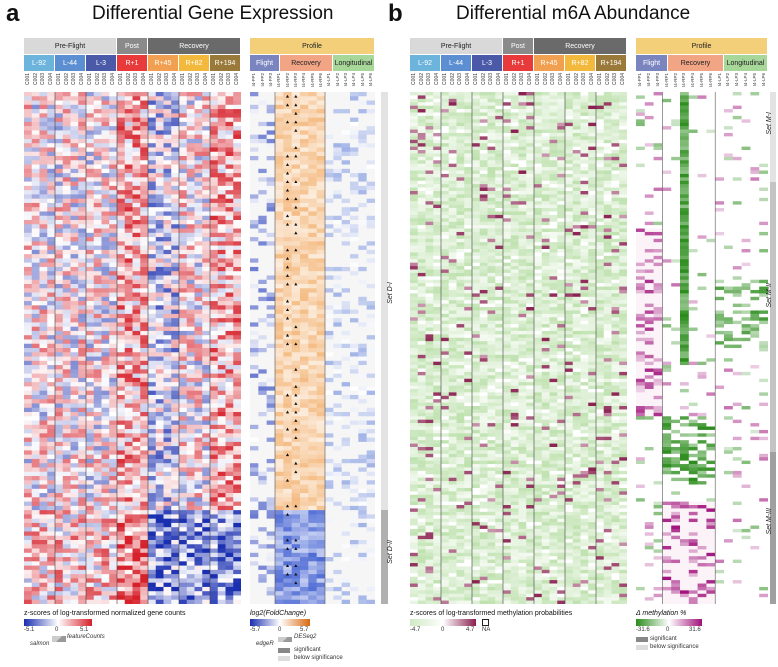 This screenshot has width=778, height=667. I want to click on tp-l92: L-92, so click(39, 63).